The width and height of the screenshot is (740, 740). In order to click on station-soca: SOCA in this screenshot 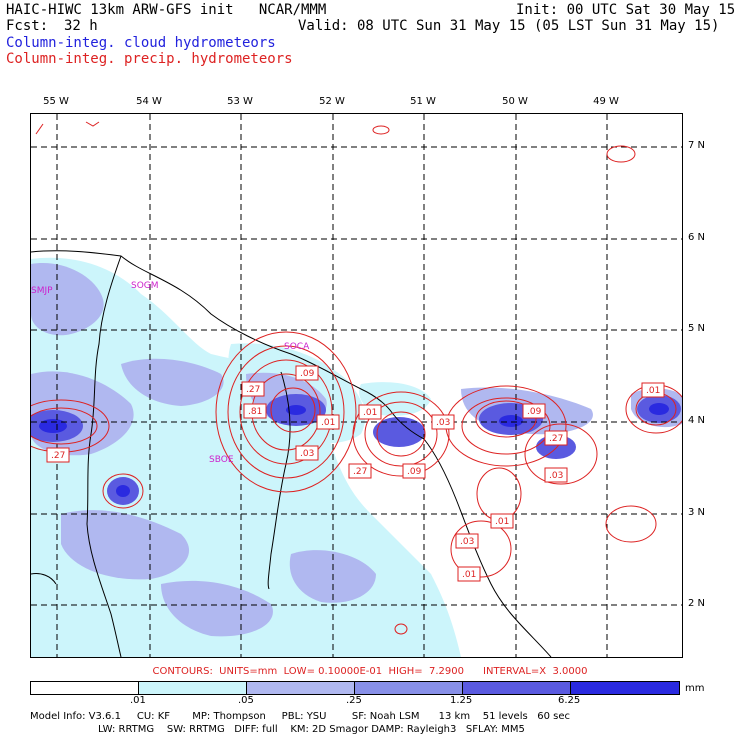, I will do `click(297, 347)`.